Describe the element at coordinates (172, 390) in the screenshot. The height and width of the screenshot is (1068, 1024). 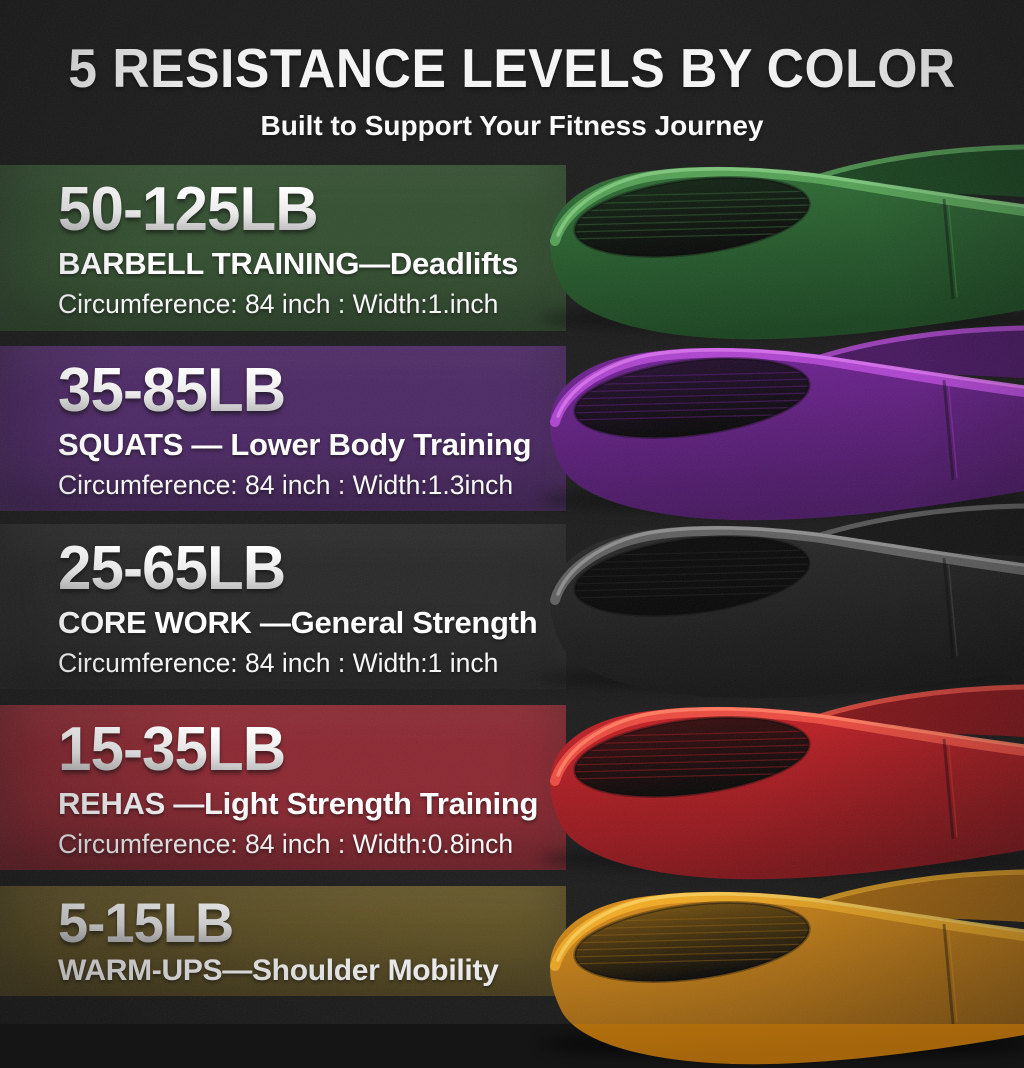
I see `weight-range-label: 35-85LB` at that location.